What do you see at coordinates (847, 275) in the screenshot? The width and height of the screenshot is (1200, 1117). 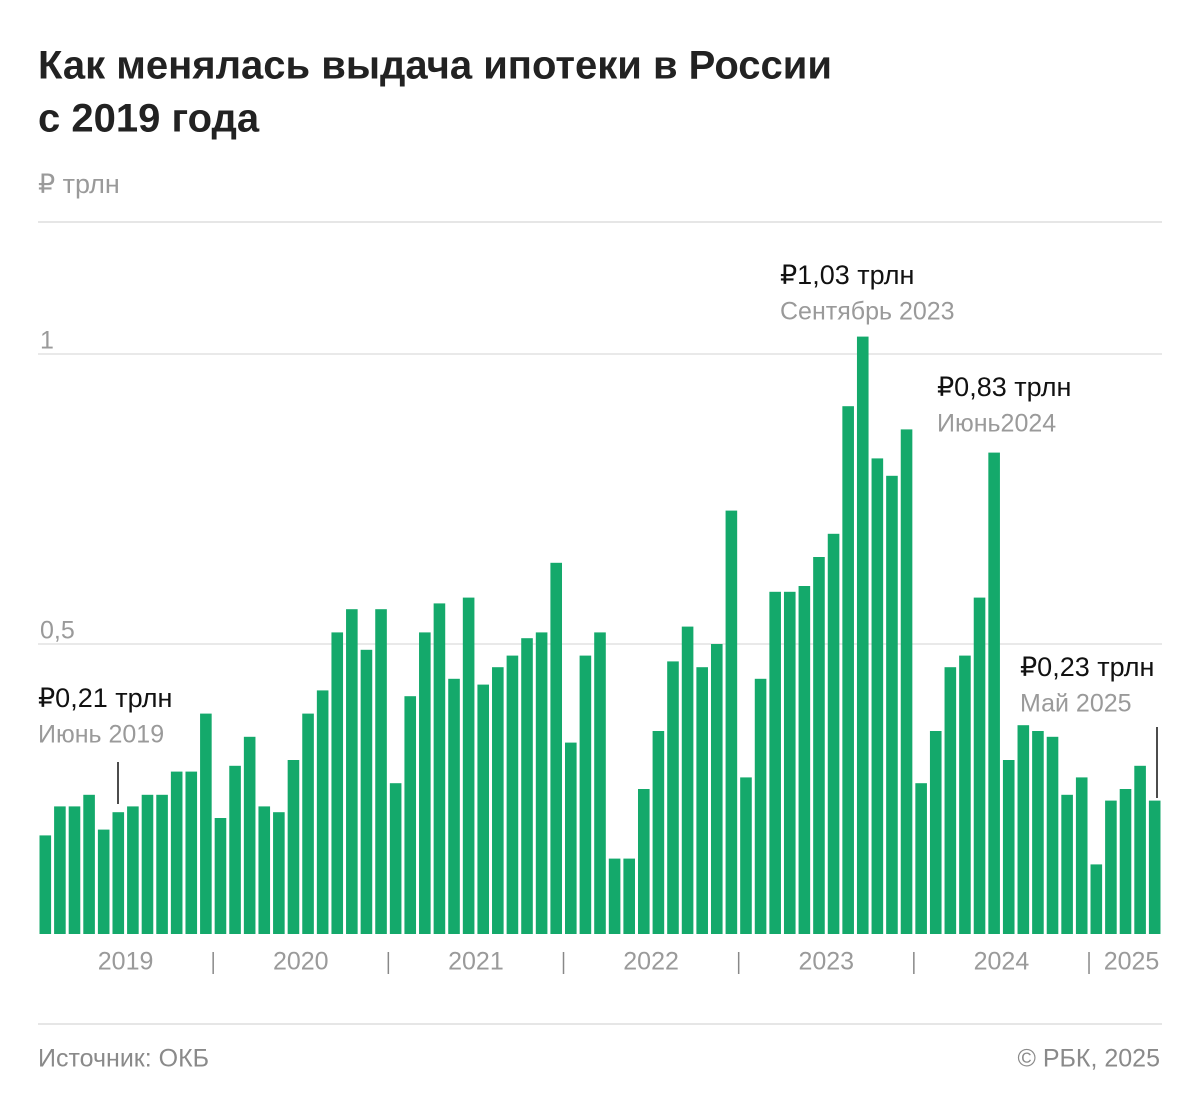 I see `annotation-value: ₽1,03 трлн` at bounding box center [847, 275].